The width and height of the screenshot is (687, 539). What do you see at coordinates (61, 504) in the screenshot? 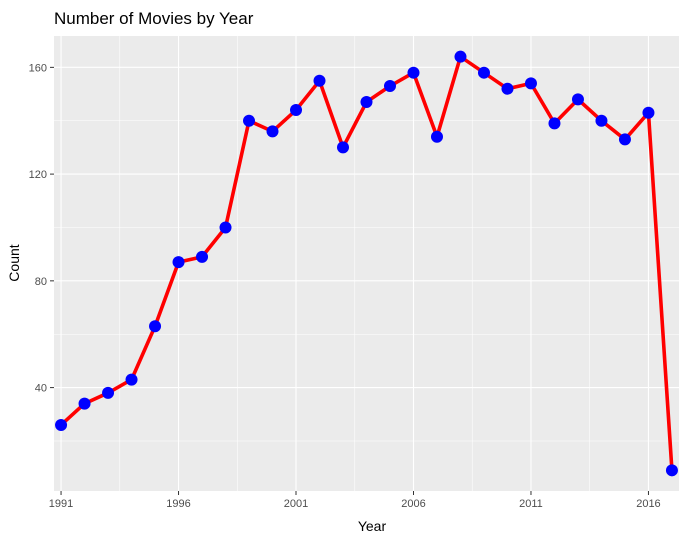
I see `x-tick-label: 1991` at bounding box center [61, 504].